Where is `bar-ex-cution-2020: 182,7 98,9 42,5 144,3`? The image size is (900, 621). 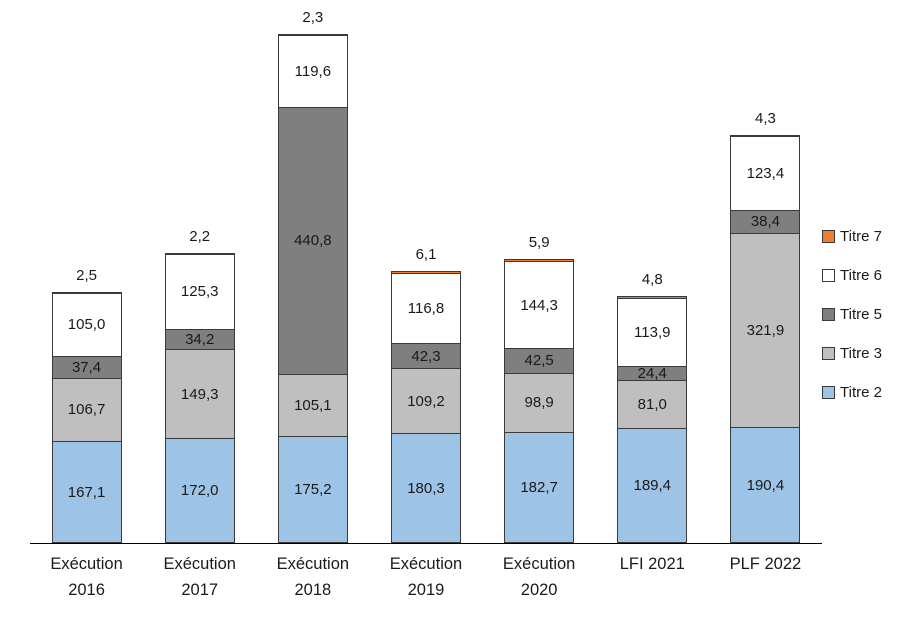
bar-ex-cution-2020: 182,7 98,9 42,5 144,3 is located at coordinates (539, 400).